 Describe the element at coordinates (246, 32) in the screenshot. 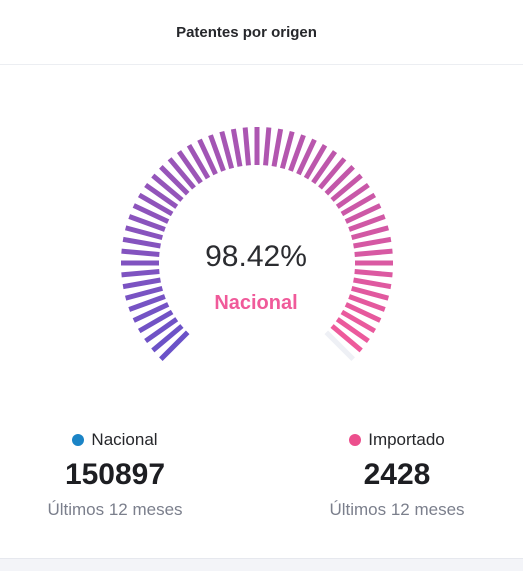

I see `card-title: Patentes por origen` at that location.